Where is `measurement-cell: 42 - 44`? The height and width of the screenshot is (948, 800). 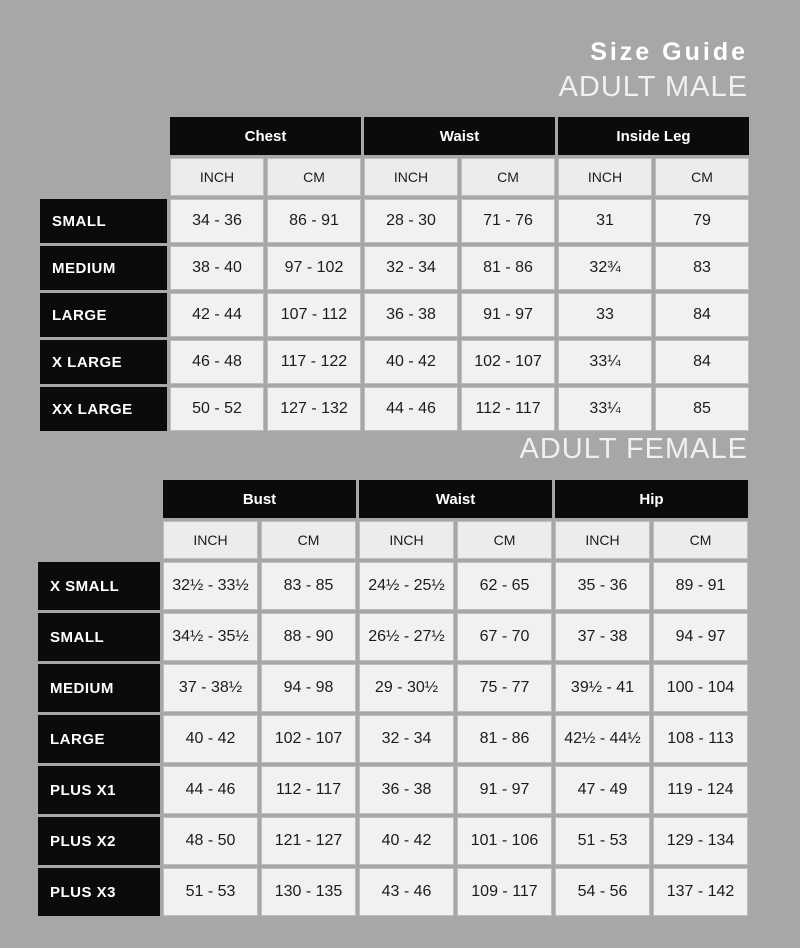 measurement-cell: 42 - 44 is located at coordinates (217, 315).